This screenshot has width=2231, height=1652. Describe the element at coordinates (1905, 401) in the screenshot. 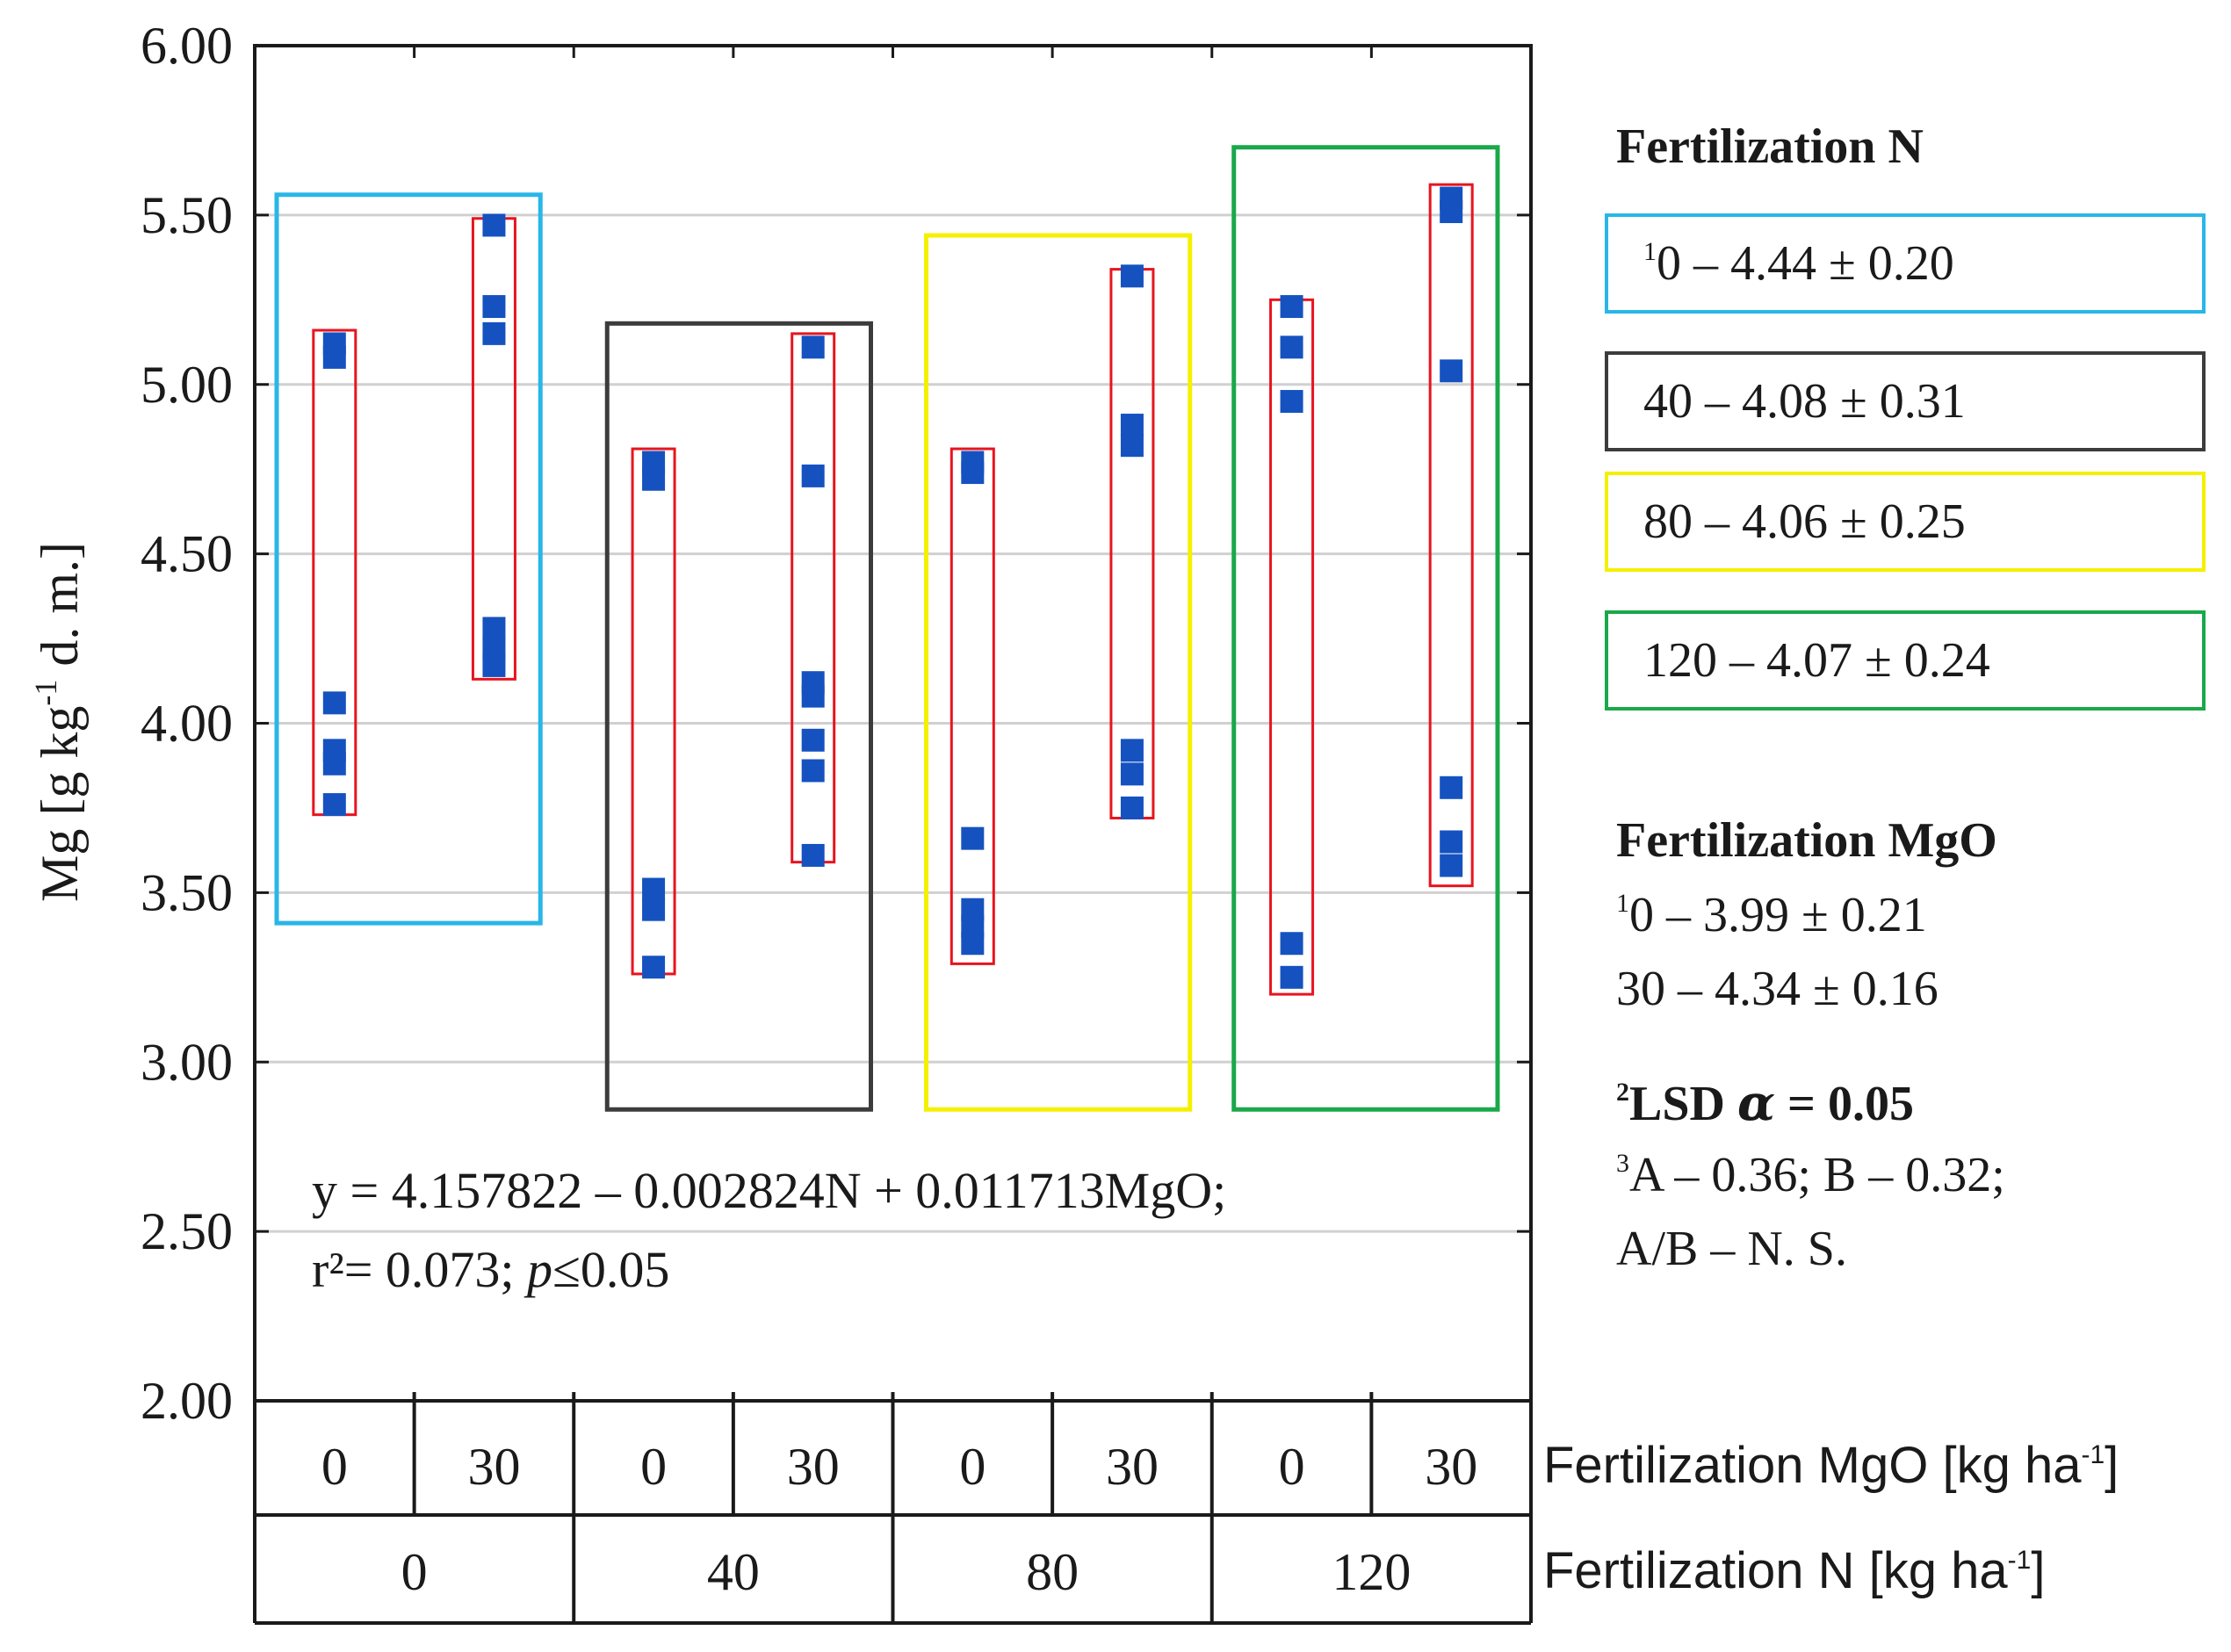

I see `legend-n-item-40: 40 – 4.08 ± 0.31` at that location.